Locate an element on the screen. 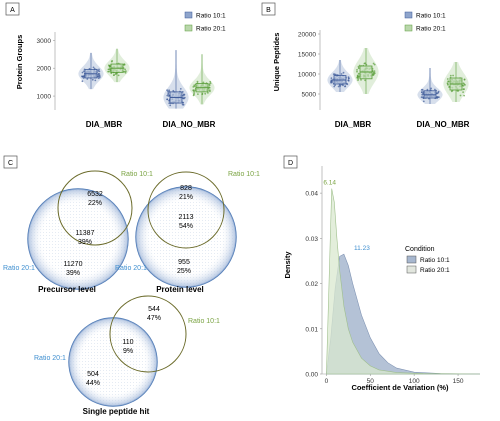  venn-single-label-ratio20: Ratio 20:1 is located at coordinates (50, 358).